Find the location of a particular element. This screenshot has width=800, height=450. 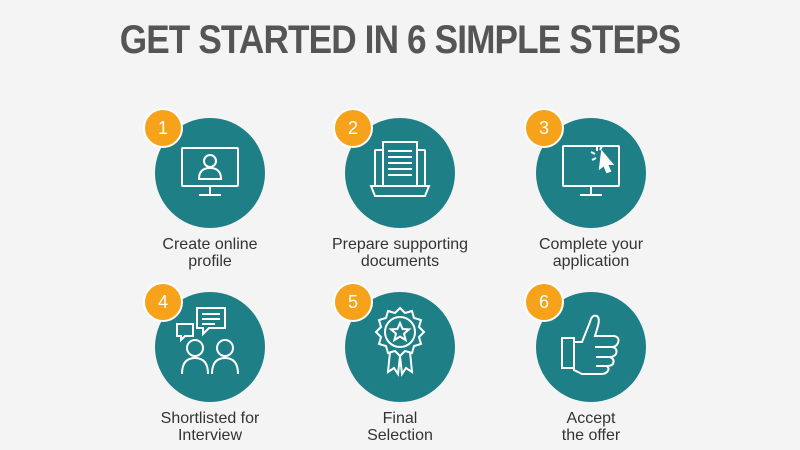

step-4-label-line2: Interview is located at coordinates (210, 435).